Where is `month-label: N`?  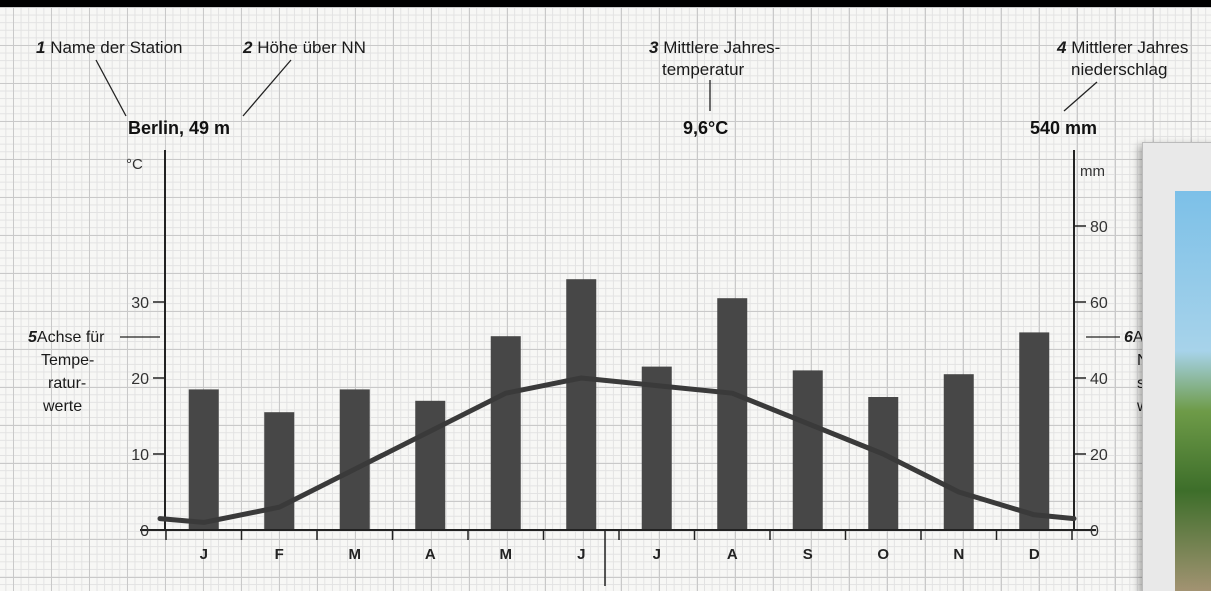 month-label: N is located at coordinates (958, 554).